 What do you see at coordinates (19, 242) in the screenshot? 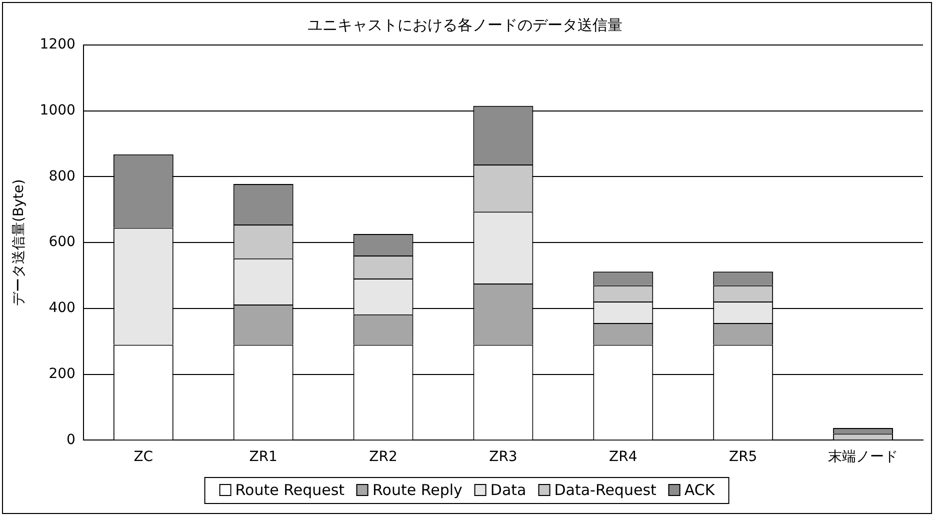
I see `y-axis-title: データ送信量(Byte)` at bounding box center [19, 242].